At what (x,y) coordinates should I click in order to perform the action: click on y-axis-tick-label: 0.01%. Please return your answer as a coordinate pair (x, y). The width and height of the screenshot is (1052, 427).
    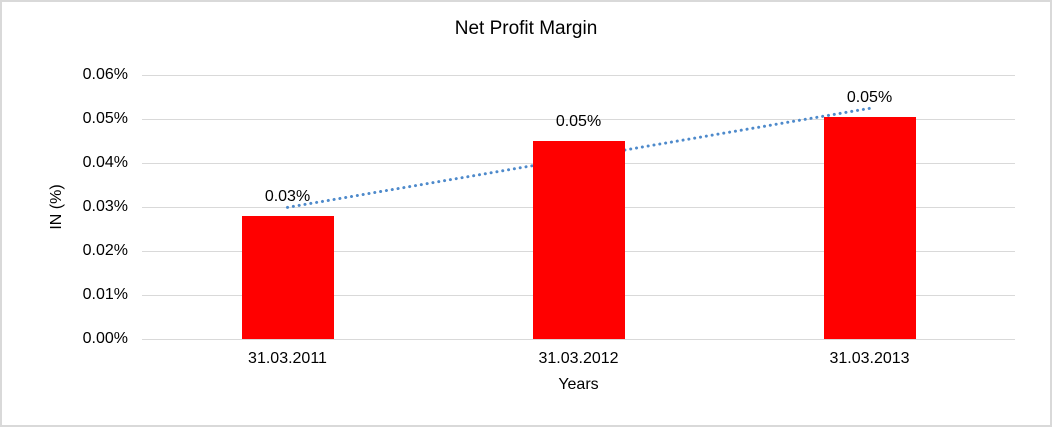
    Looking at the image, I should click on (105, 294).